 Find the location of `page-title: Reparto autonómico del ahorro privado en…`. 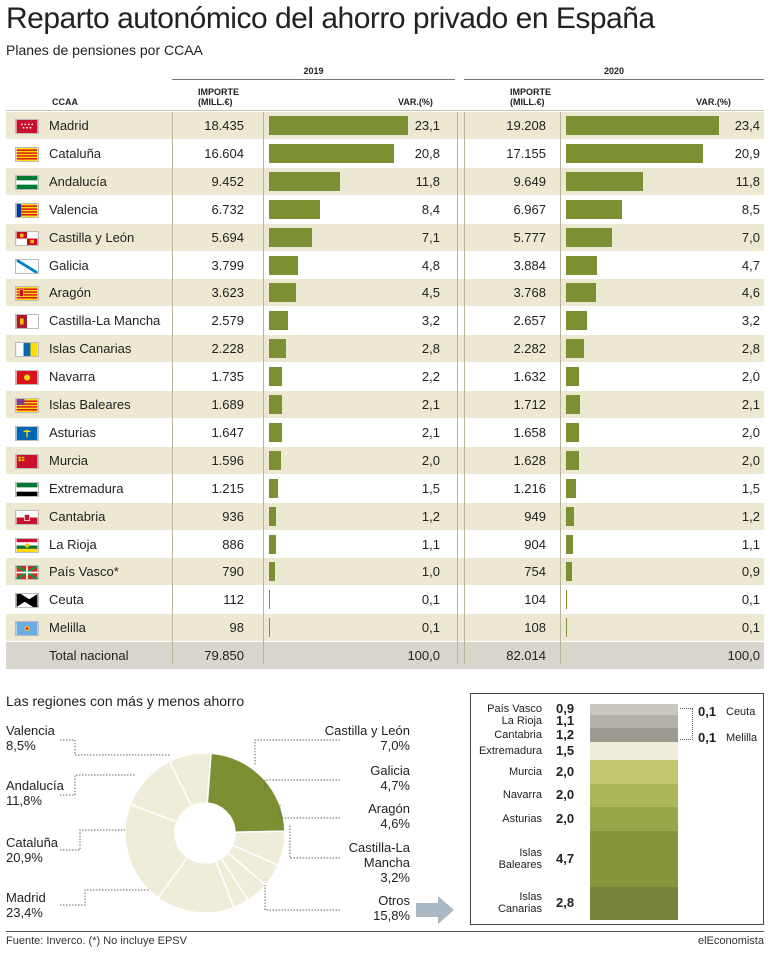

page-title: Reparto autonómico del ahorro privado en… is located at coordinates (330, 18).